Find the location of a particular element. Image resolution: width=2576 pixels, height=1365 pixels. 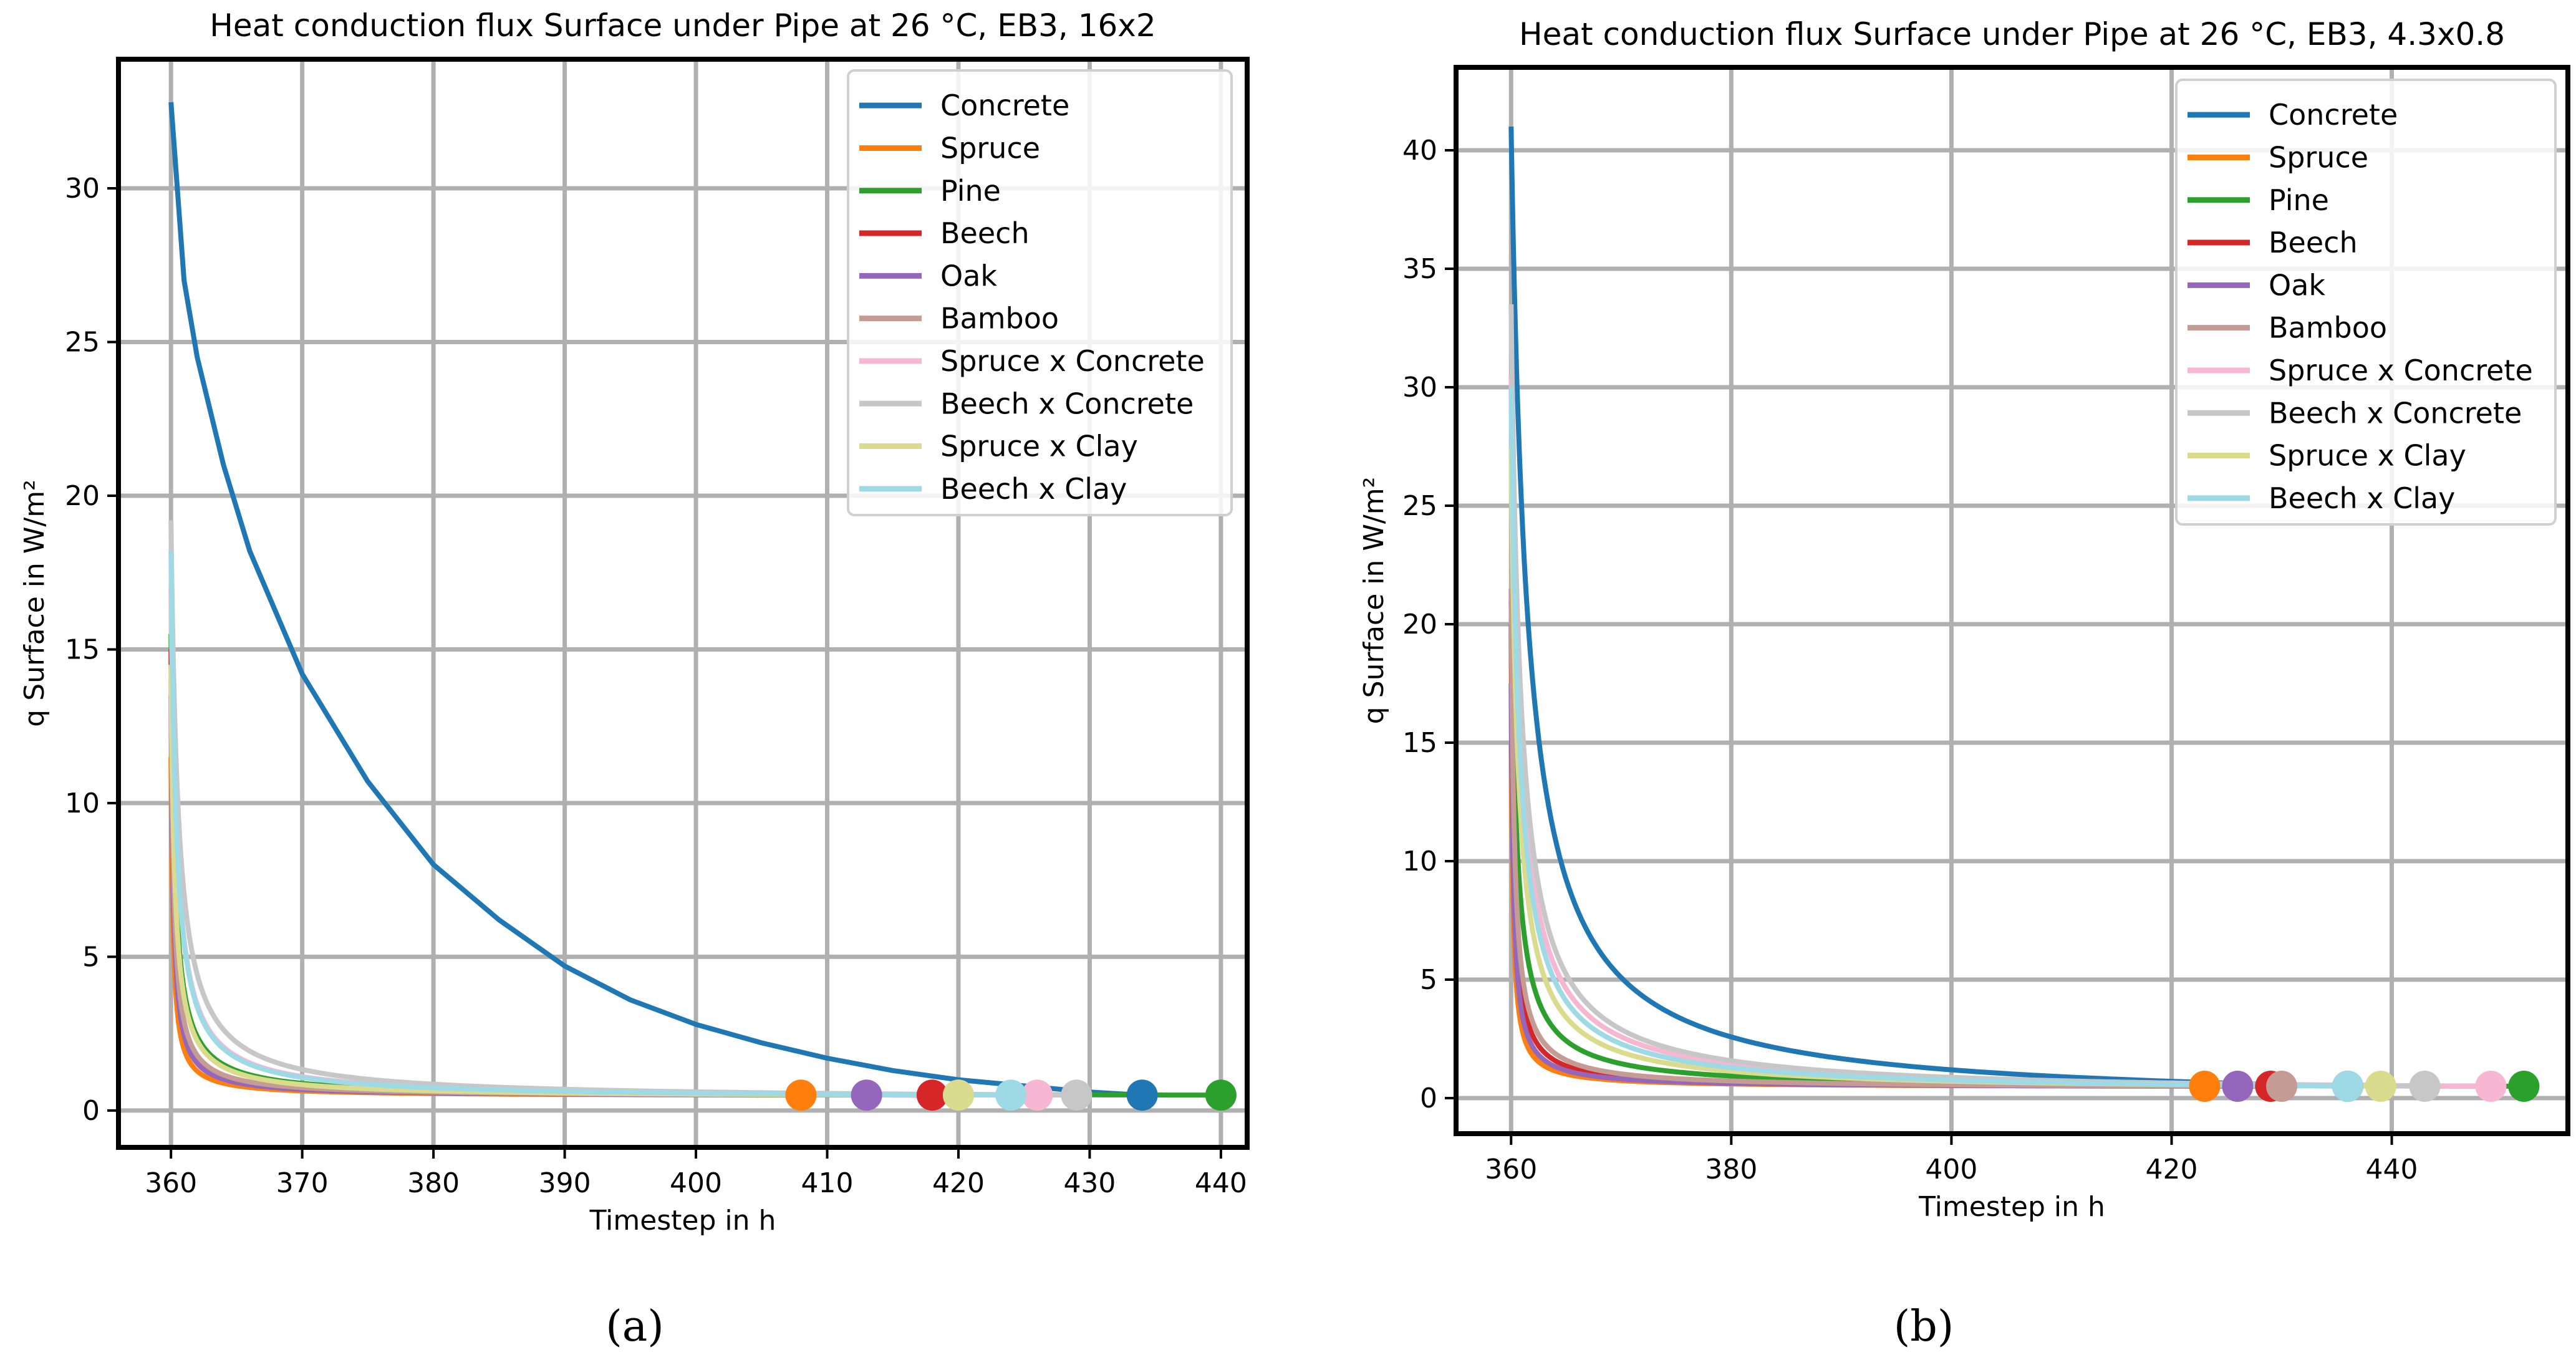

series-line-beech-x-concrete is located at coordinates (622, 809).